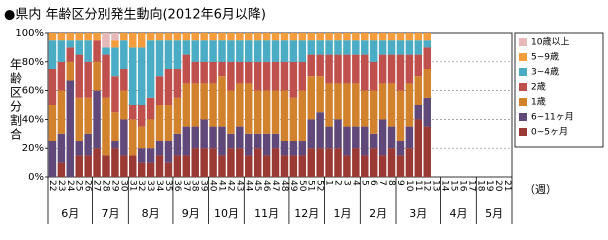 Image resolution: width=608 pixels, height=240 pixels. Describe the element at coordinates (239, 185) in the screenshot. I see `x-tick-label: 43` at that location.